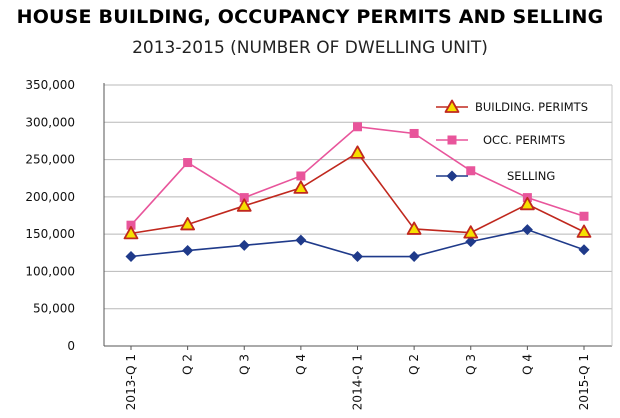  What do you see at coordinates (357, 243) in the screenshot?
I see `series` at bounding box center [357, 243].